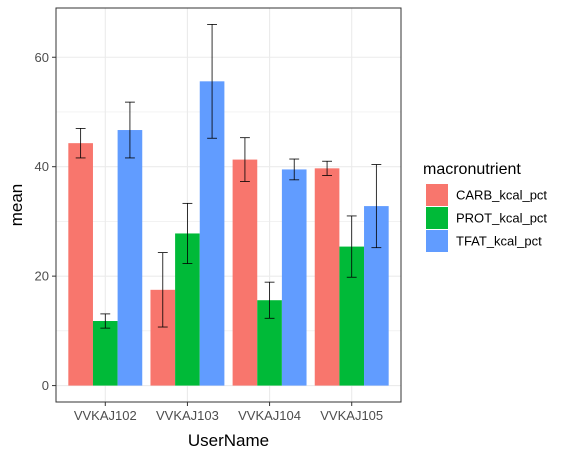  Describe the element at coordinates (42, 57) in the screenshot. I see `y-tick-label: 60` at that location.